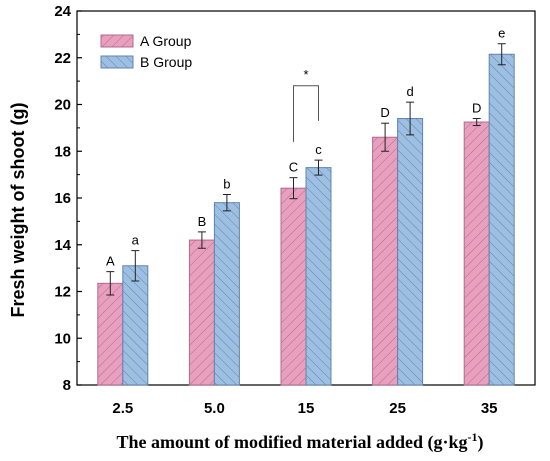 The image size is (550, 461). Describe the element at coordinates (306, 113) in the screenshot. I see `significance-bracket` at that location.